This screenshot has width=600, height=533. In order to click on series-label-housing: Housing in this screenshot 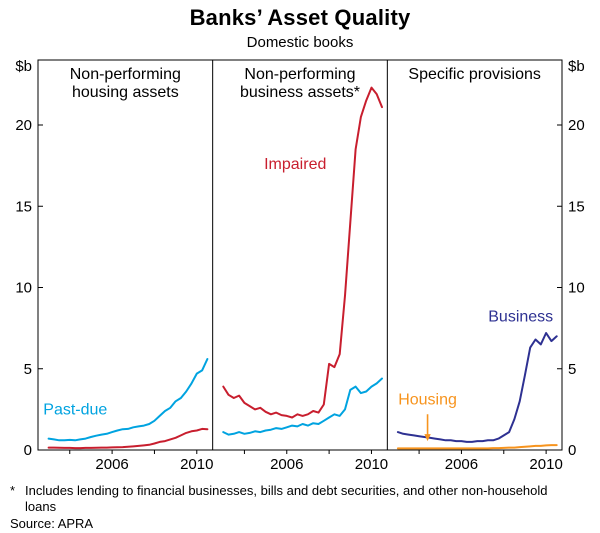, I will do `click(427, 400)`.